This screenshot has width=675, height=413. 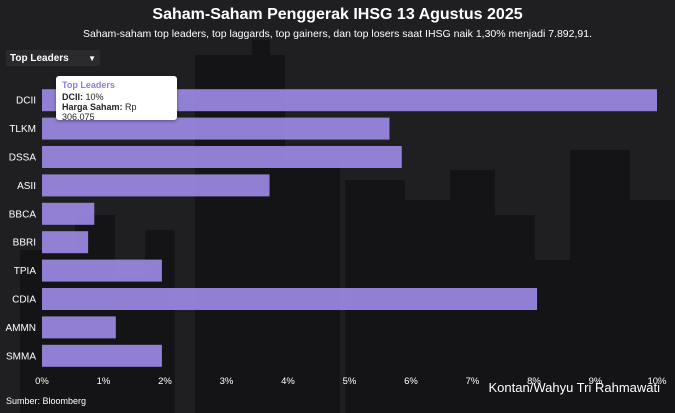 I want to click on tooltip-line2-value: Rp 306.075, so click(x=99, y=112).